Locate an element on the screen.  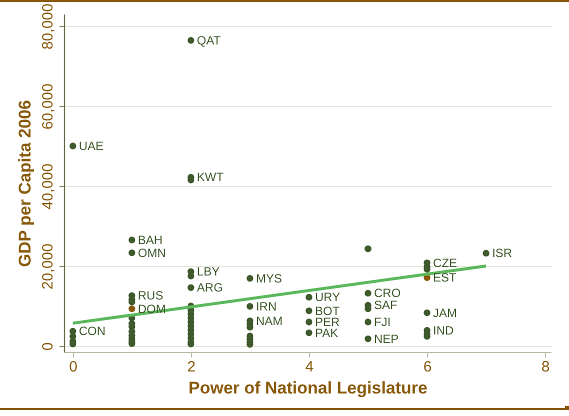
x-tick-label: 8 is located at coordinates (545, 367).